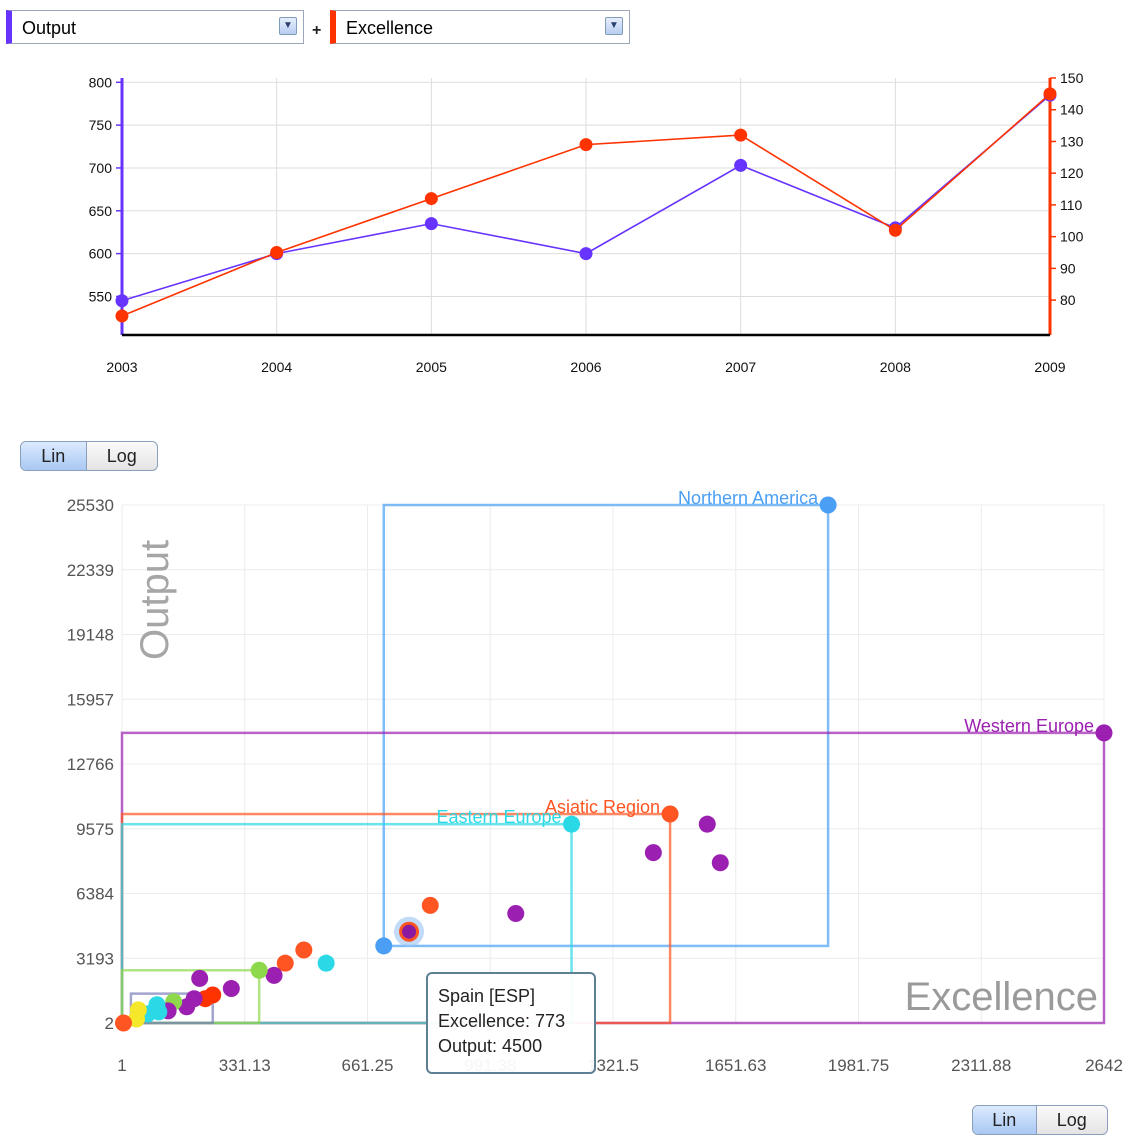  Describe the element at coordinates (487, 996) in the screenshot. I see `tooltip-country: Spain [ESP]` at that location.